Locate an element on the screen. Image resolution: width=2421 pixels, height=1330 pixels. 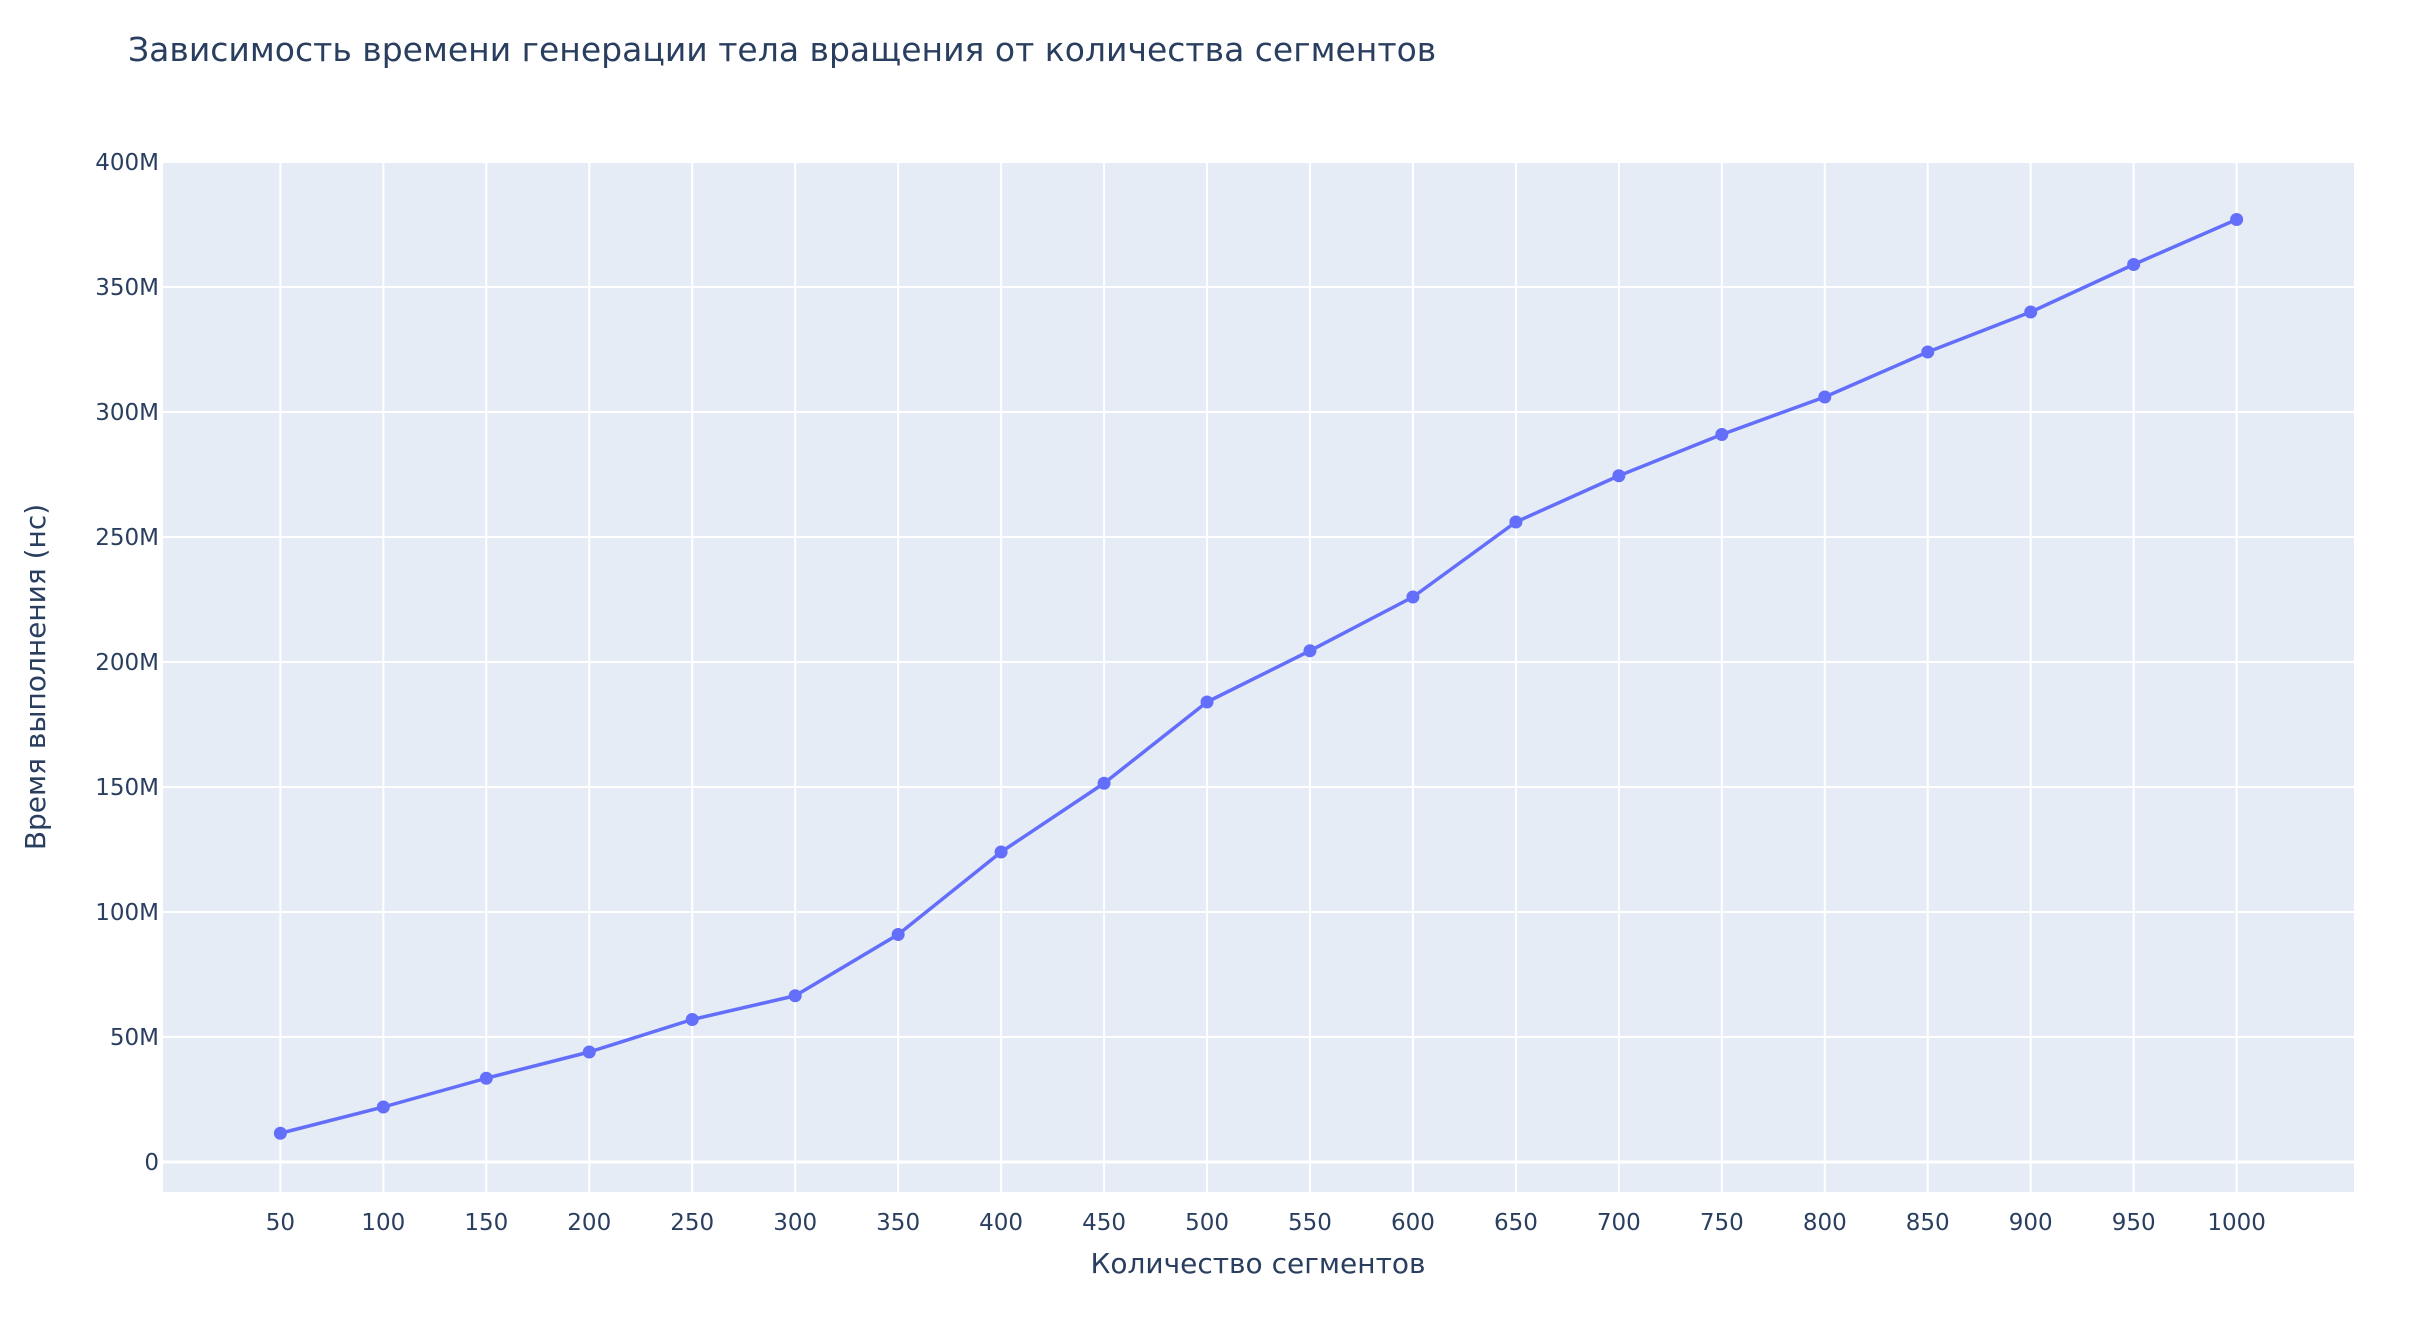
x-tick-label: 350 is located at coordinates (898, 1223).